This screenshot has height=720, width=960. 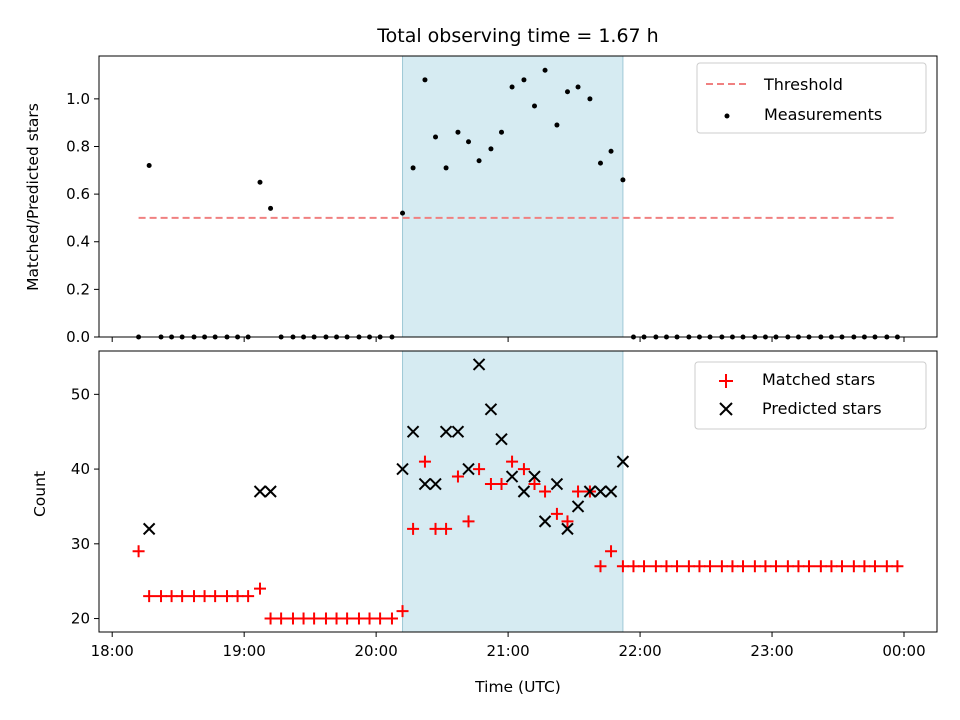 I want to click on top-y-tick-label: 0.0, so click(x=78, y=337).